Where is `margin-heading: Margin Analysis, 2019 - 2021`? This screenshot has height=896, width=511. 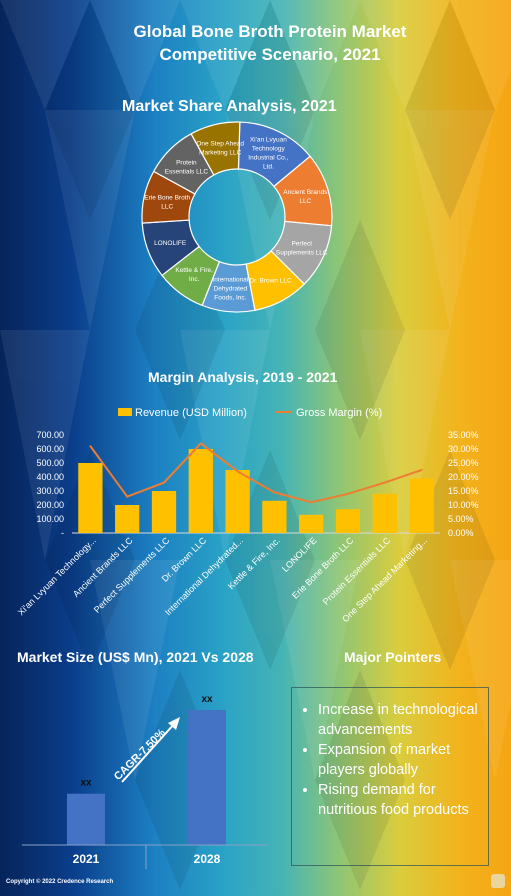 margin-heading: Margin Analysis, 2019 - 2021 is located at coordinates (243, 377).